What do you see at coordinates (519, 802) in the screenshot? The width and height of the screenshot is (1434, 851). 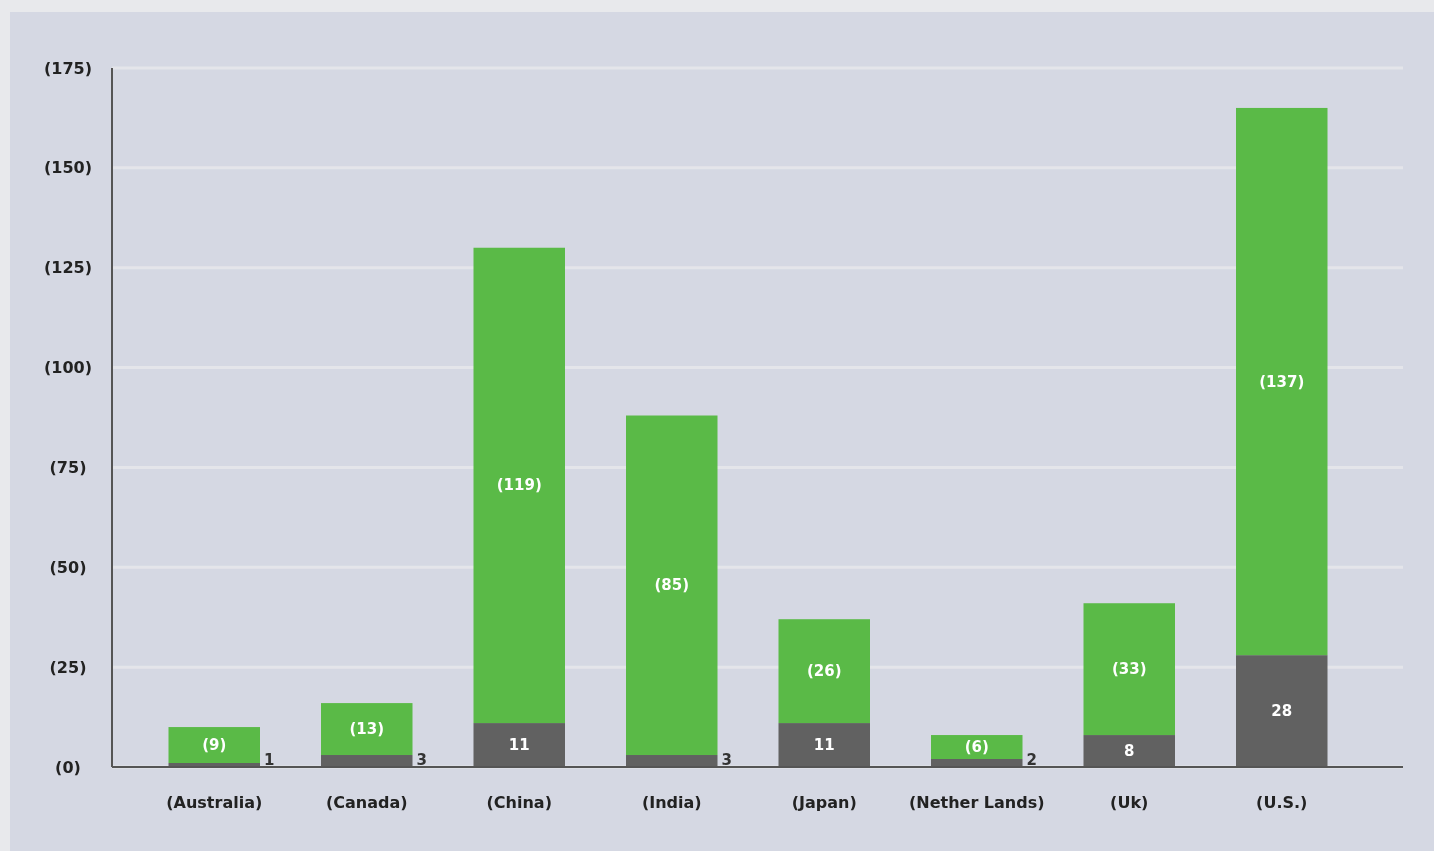 I see `x-tick-label: (China)` at bounding box center [519, 802].